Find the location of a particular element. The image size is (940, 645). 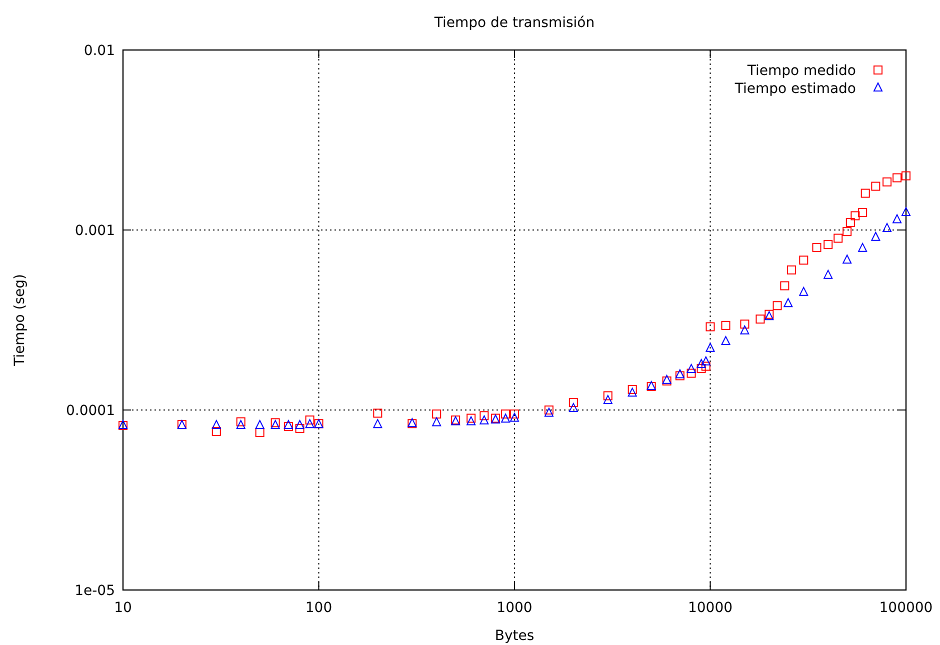

chart-title: Tiempo de transmisión is located at coordinates (514, 23).